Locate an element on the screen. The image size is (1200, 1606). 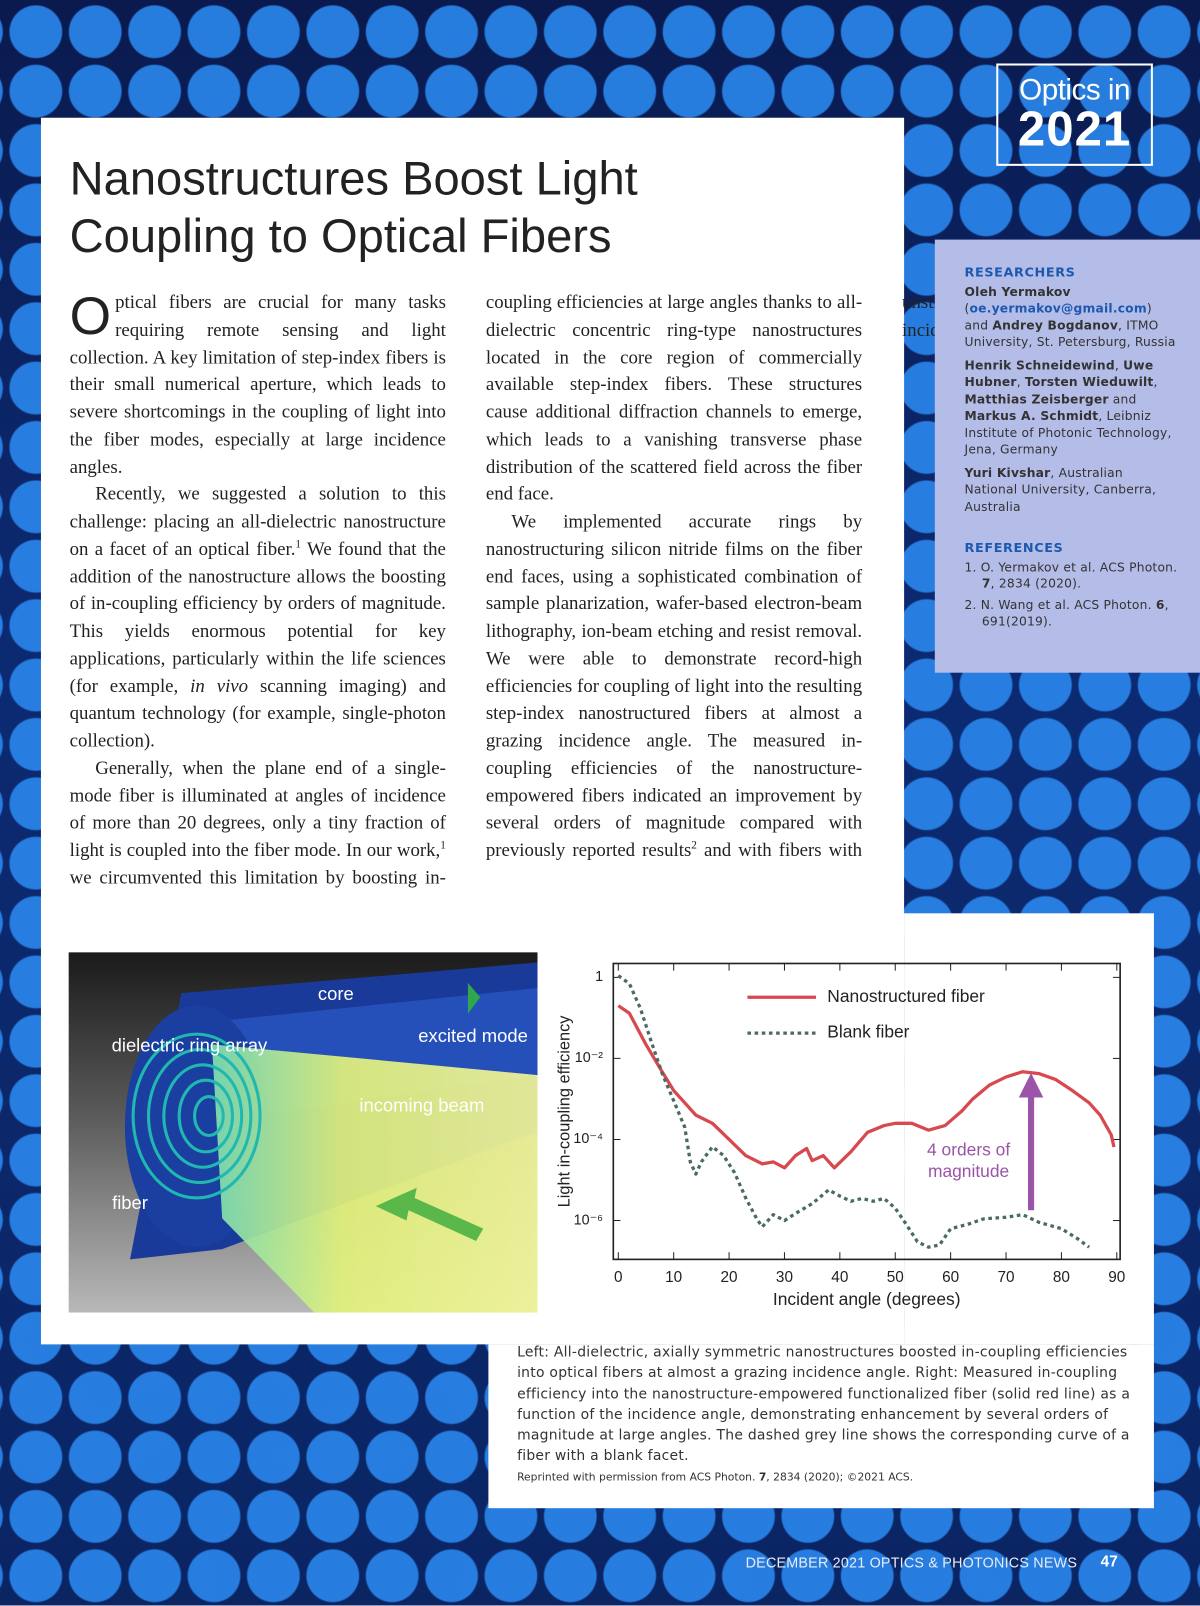
text-run: , 2834 (2020); ©2021 ACS. is located at coordinates (840, 1477).